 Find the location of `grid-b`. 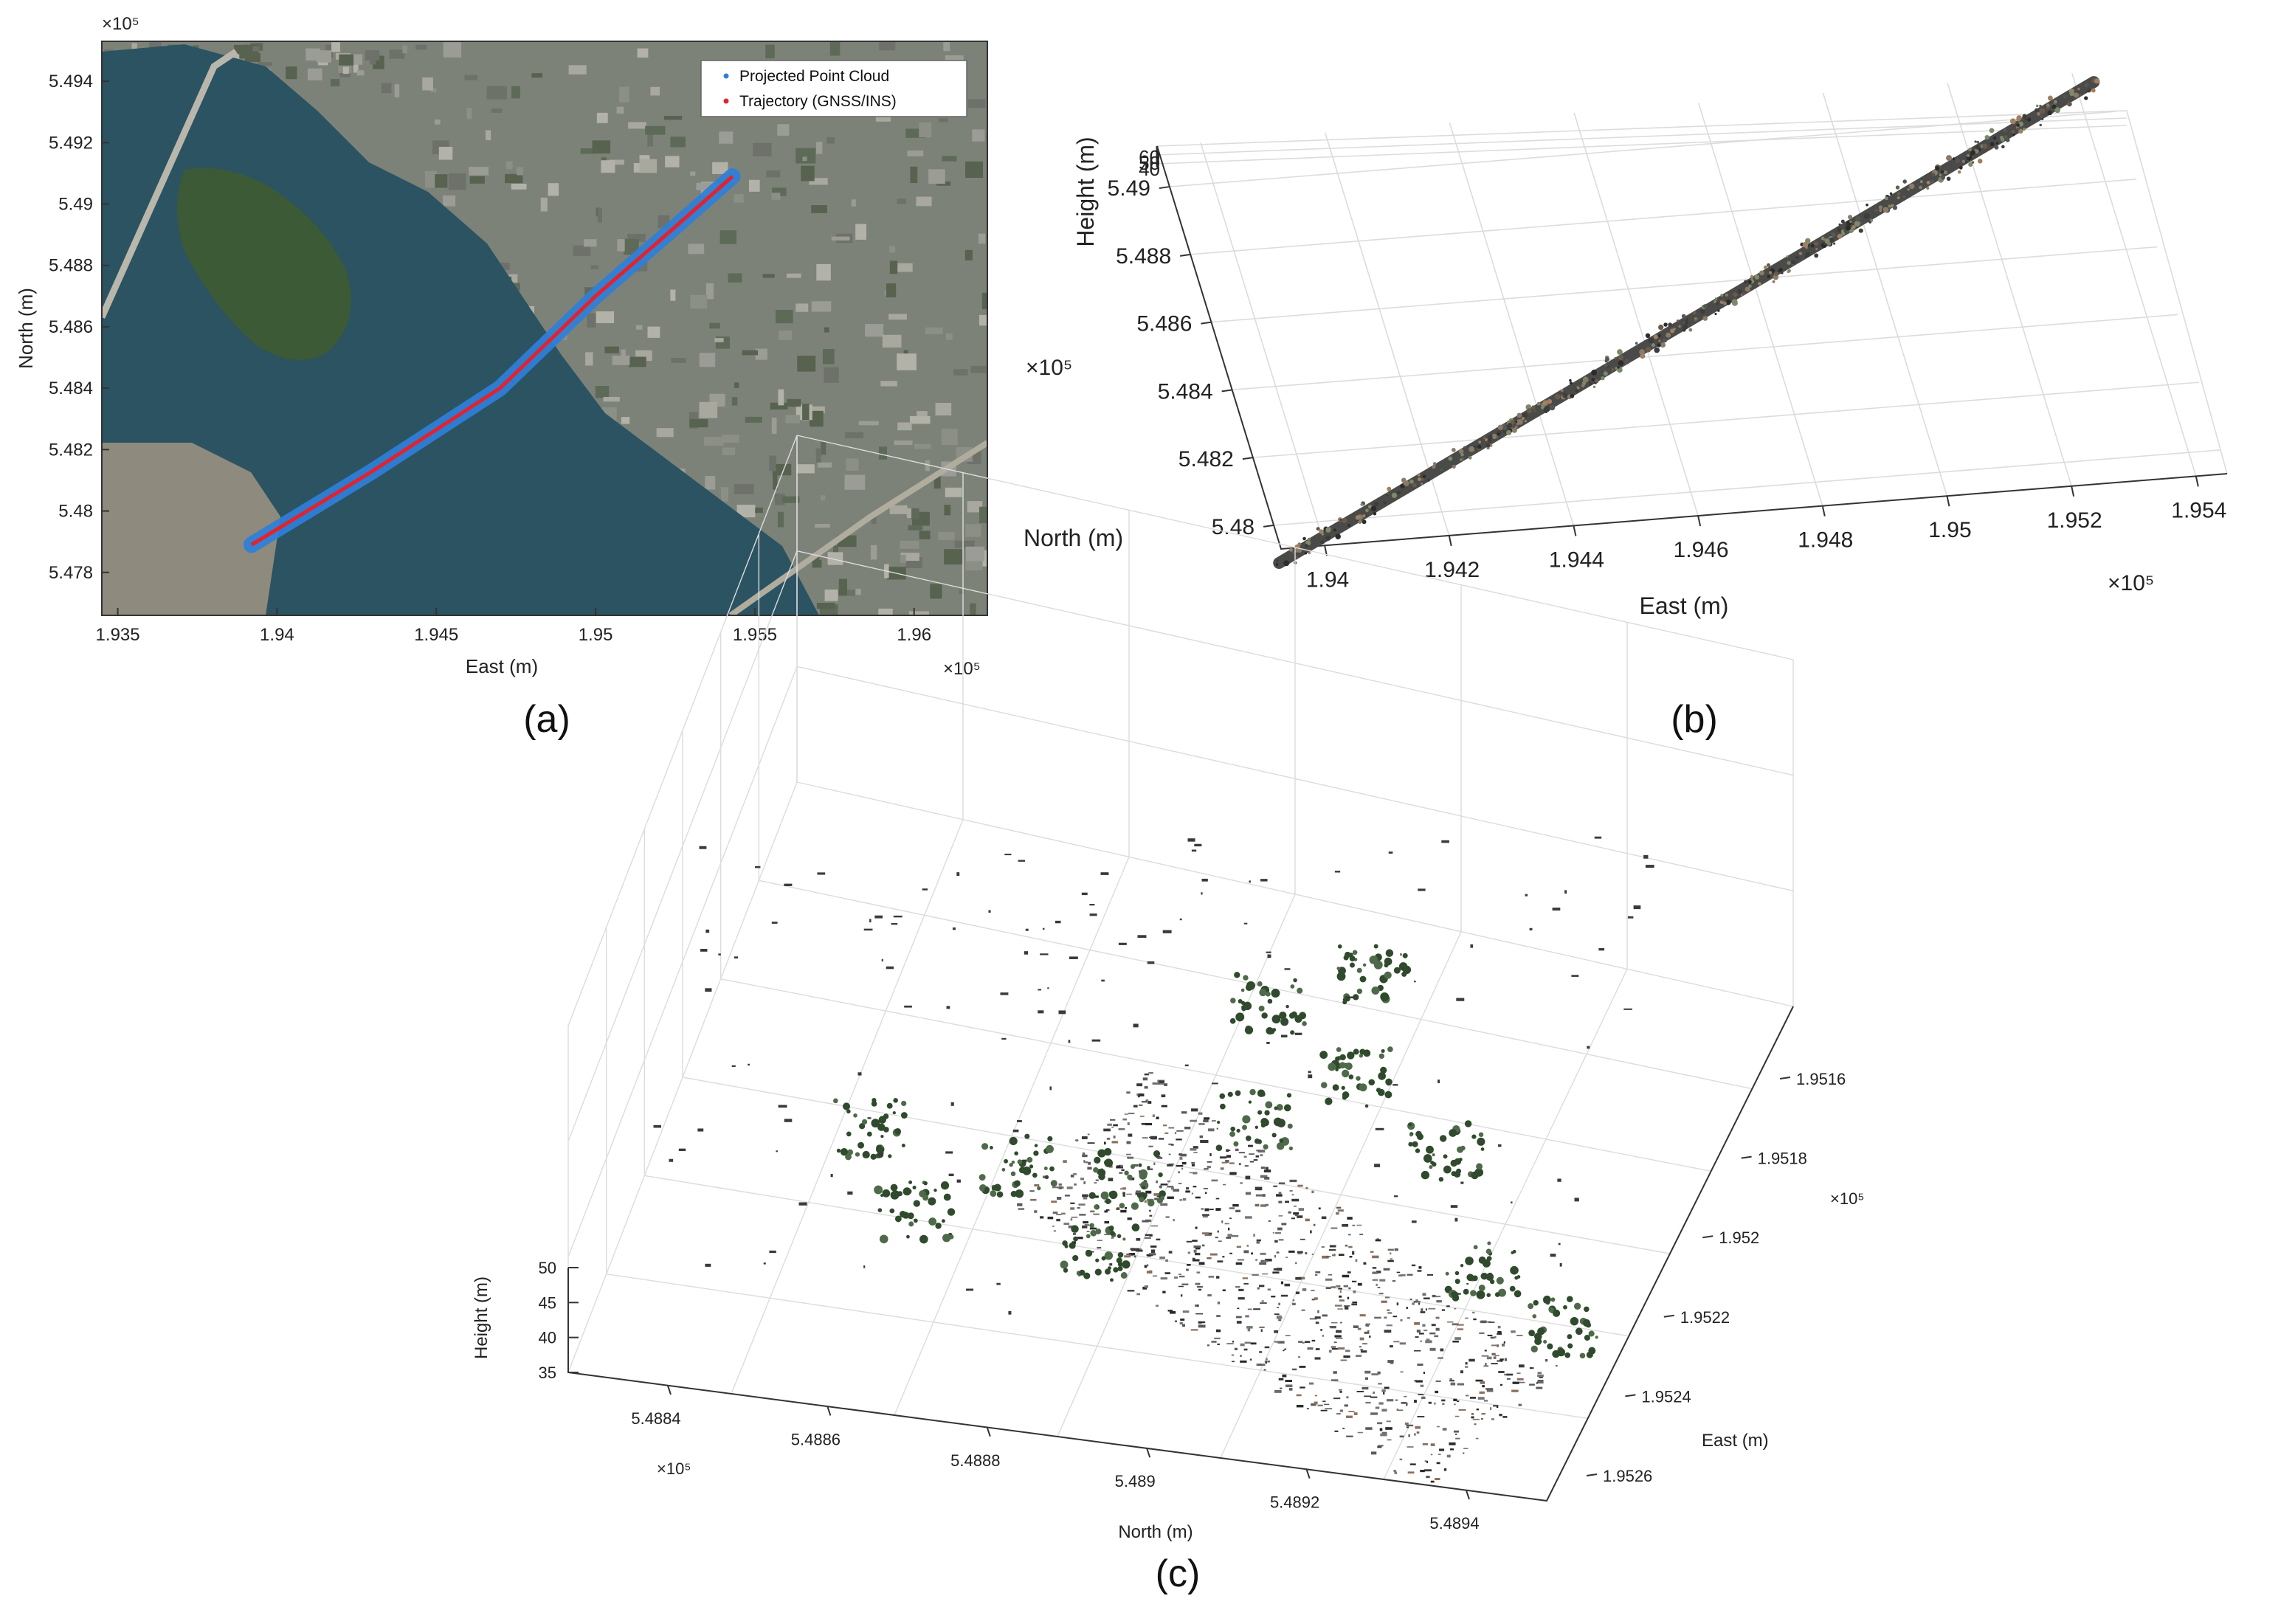

grid-b is located at coordinates (1692, 309).